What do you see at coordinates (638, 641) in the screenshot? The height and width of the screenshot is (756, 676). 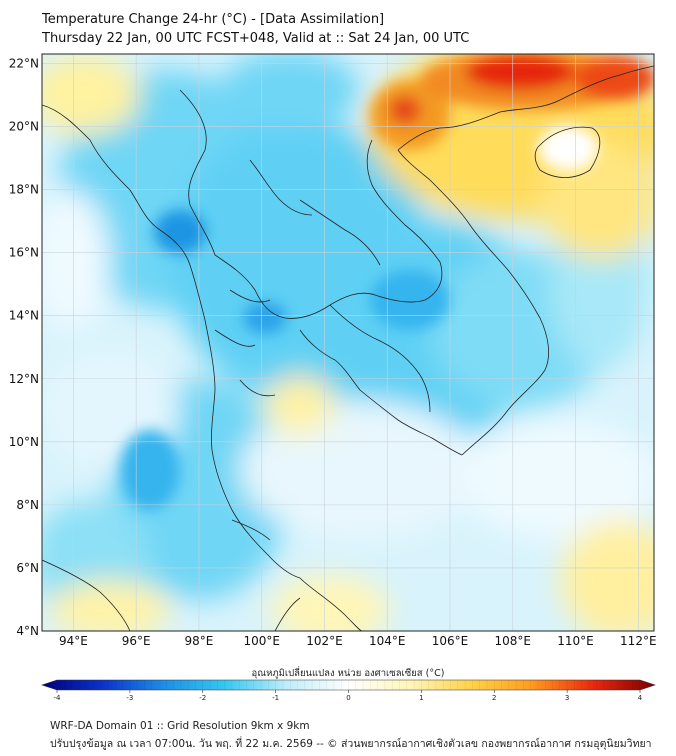 I see `longitude-tick-label: 112°E` at bounding box center [638, 641].